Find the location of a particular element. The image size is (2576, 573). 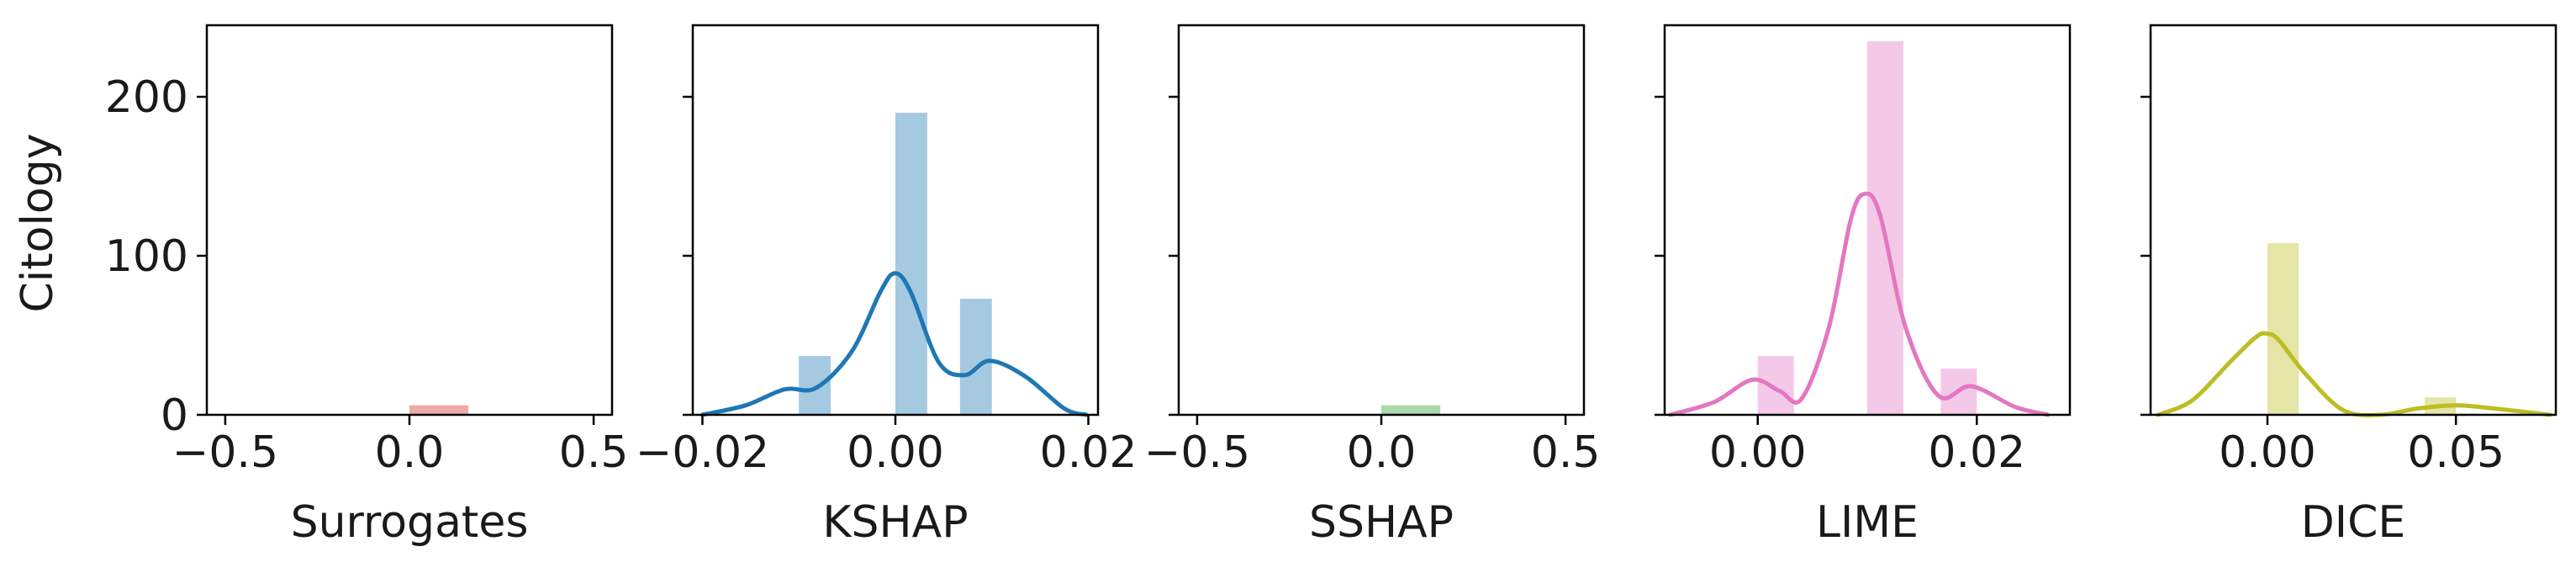

x-axis-label: DICE is located at coordinates (2353, 522).